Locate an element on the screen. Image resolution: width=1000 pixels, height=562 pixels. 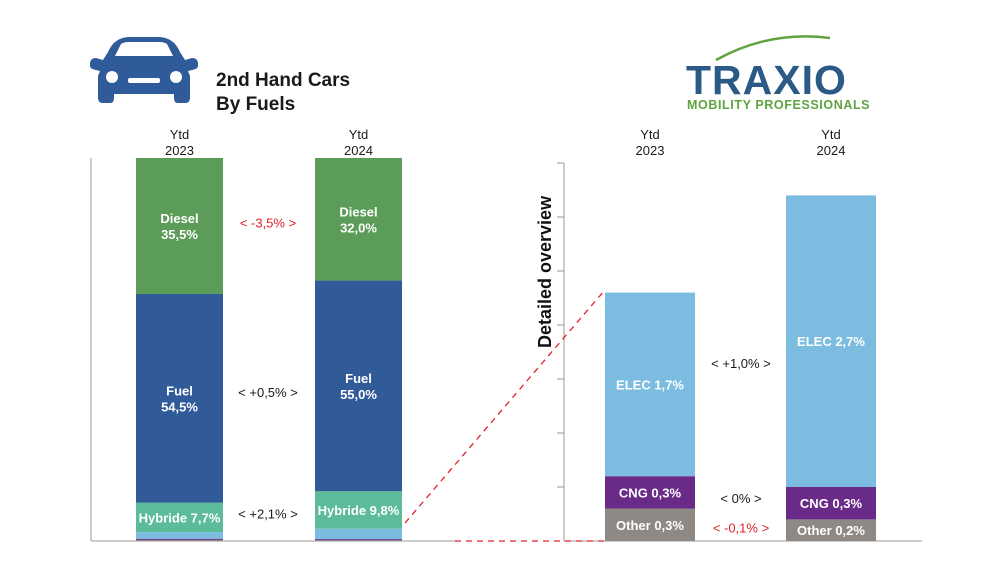
delta-cng: < 0% > is located at coordinates (740, 498).